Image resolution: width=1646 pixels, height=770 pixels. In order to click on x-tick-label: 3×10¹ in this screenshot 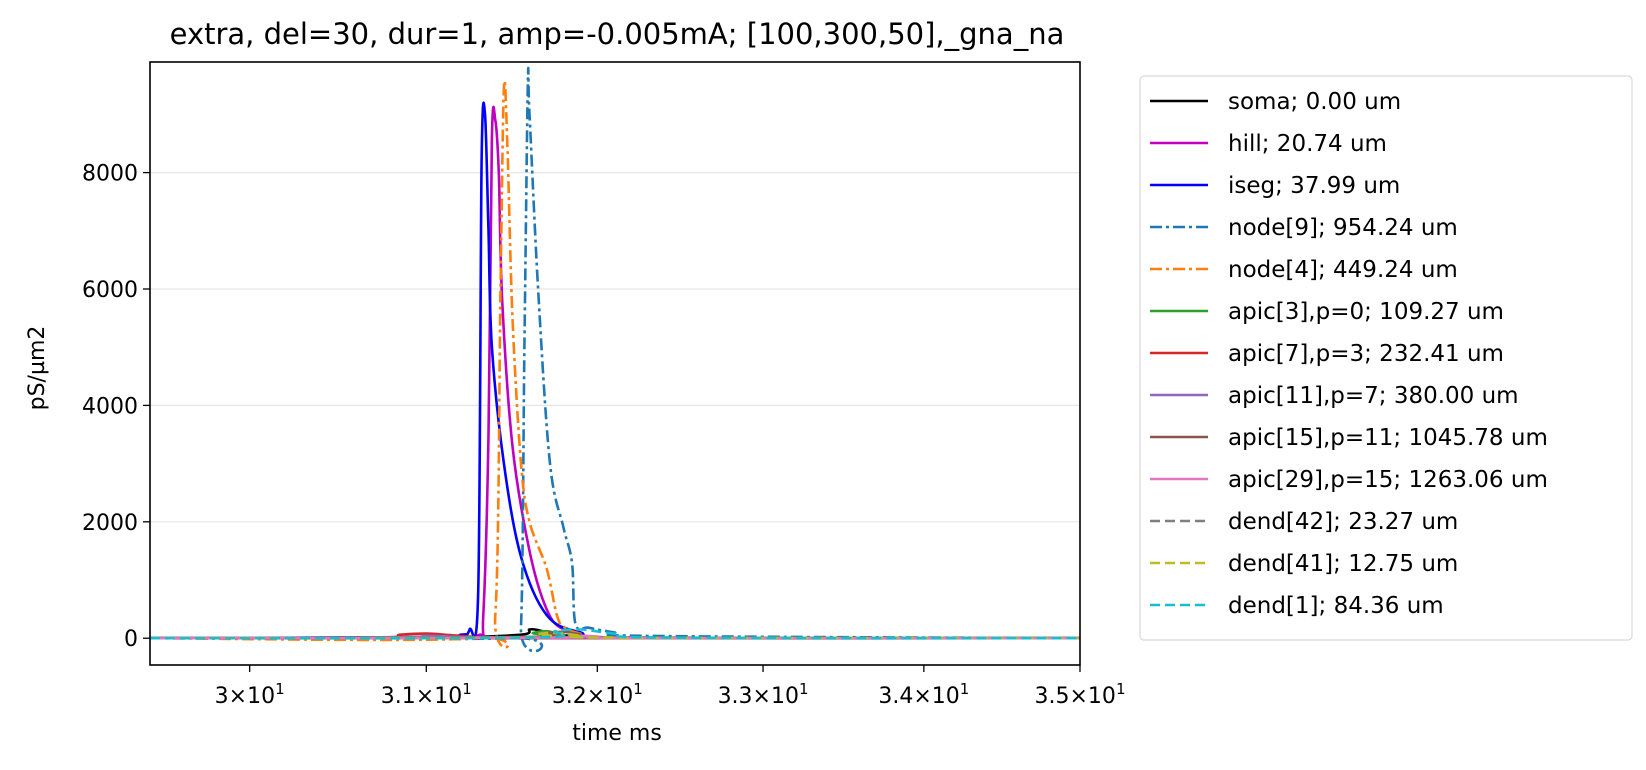, I will do `click(250, 694)`.